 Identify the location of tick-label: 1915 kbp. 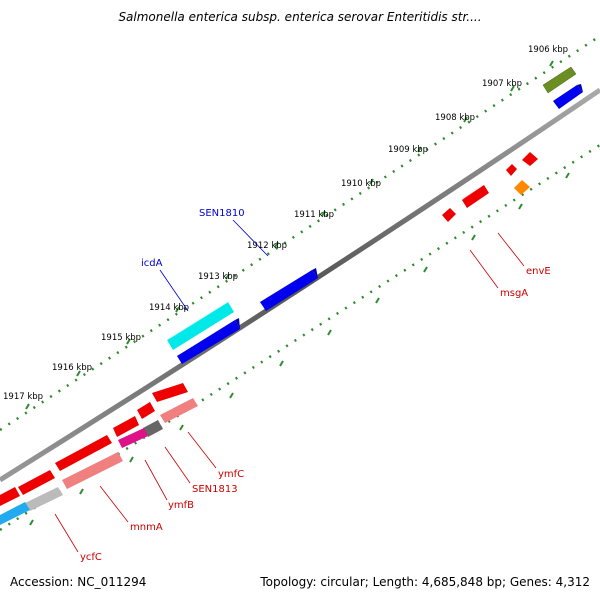
(121, 338).